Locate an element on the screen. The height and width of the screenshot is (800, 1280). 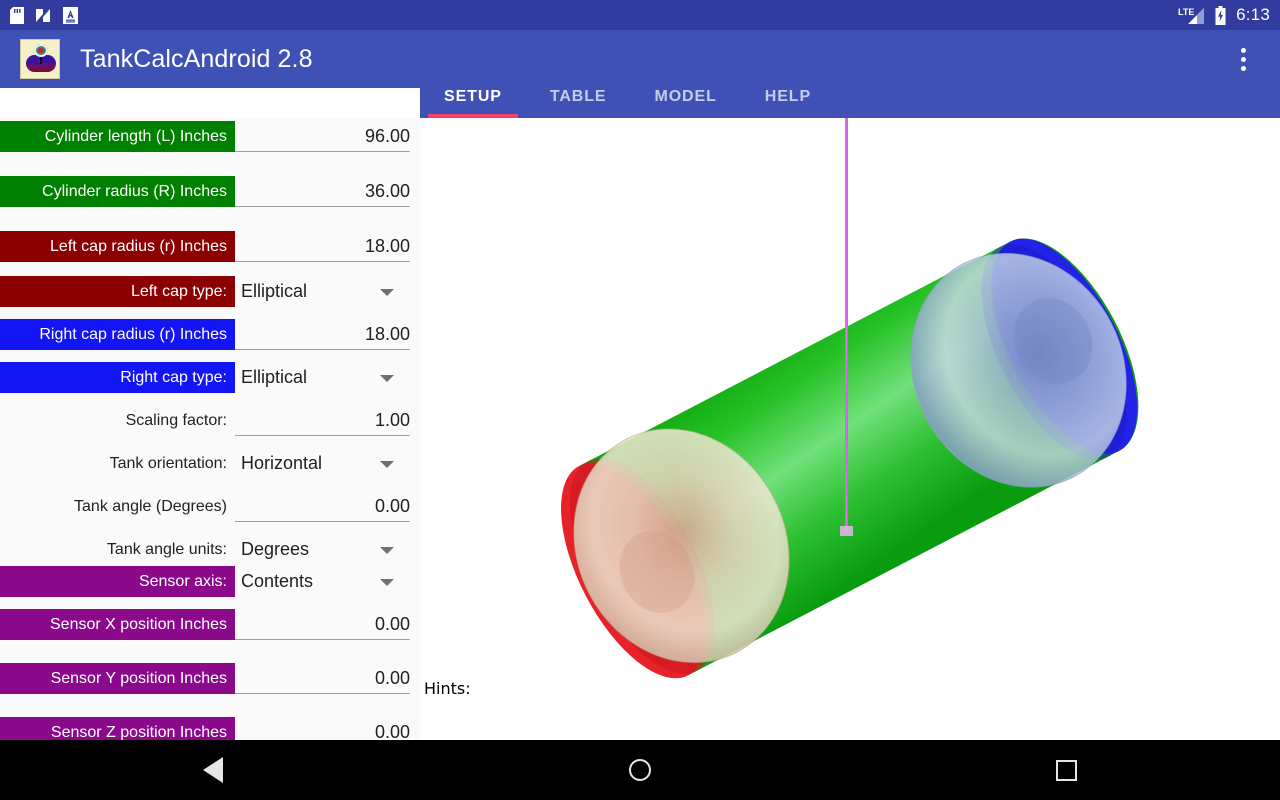
tank-angle-units-select: Degrees is located at coordinates (327, 549).